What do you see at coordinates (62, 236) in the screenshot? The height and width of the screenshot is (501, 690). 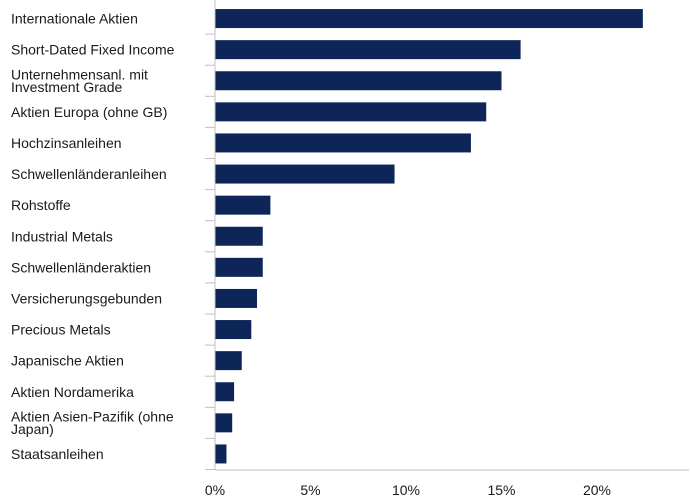 I see `category-label: Industrial Metals` at bounding box center [62, 236].